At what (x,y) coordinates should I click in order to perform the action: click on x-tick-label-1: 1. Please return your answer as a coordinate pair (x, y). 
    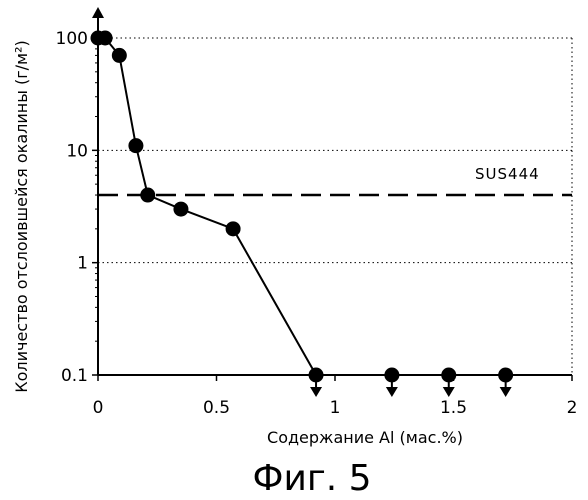
    Looking at the image, I should click on (335, 408).